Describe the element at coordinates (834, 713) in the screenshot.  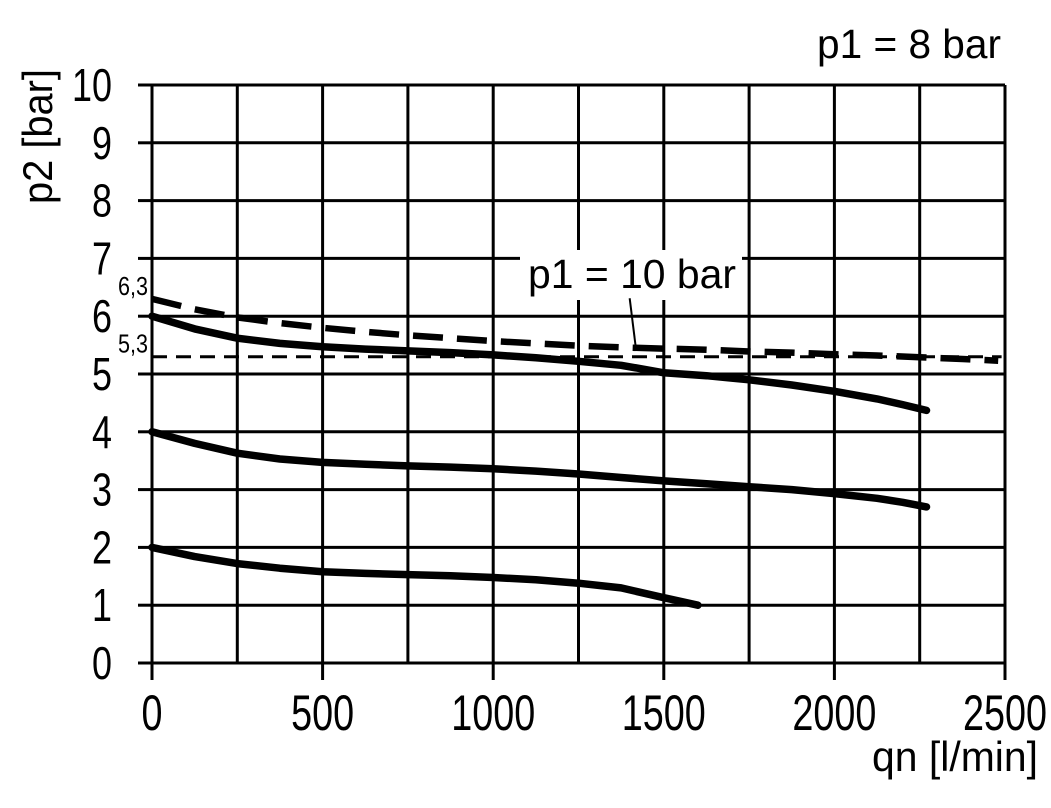
I see `x-tick-label: 2000` at that location.